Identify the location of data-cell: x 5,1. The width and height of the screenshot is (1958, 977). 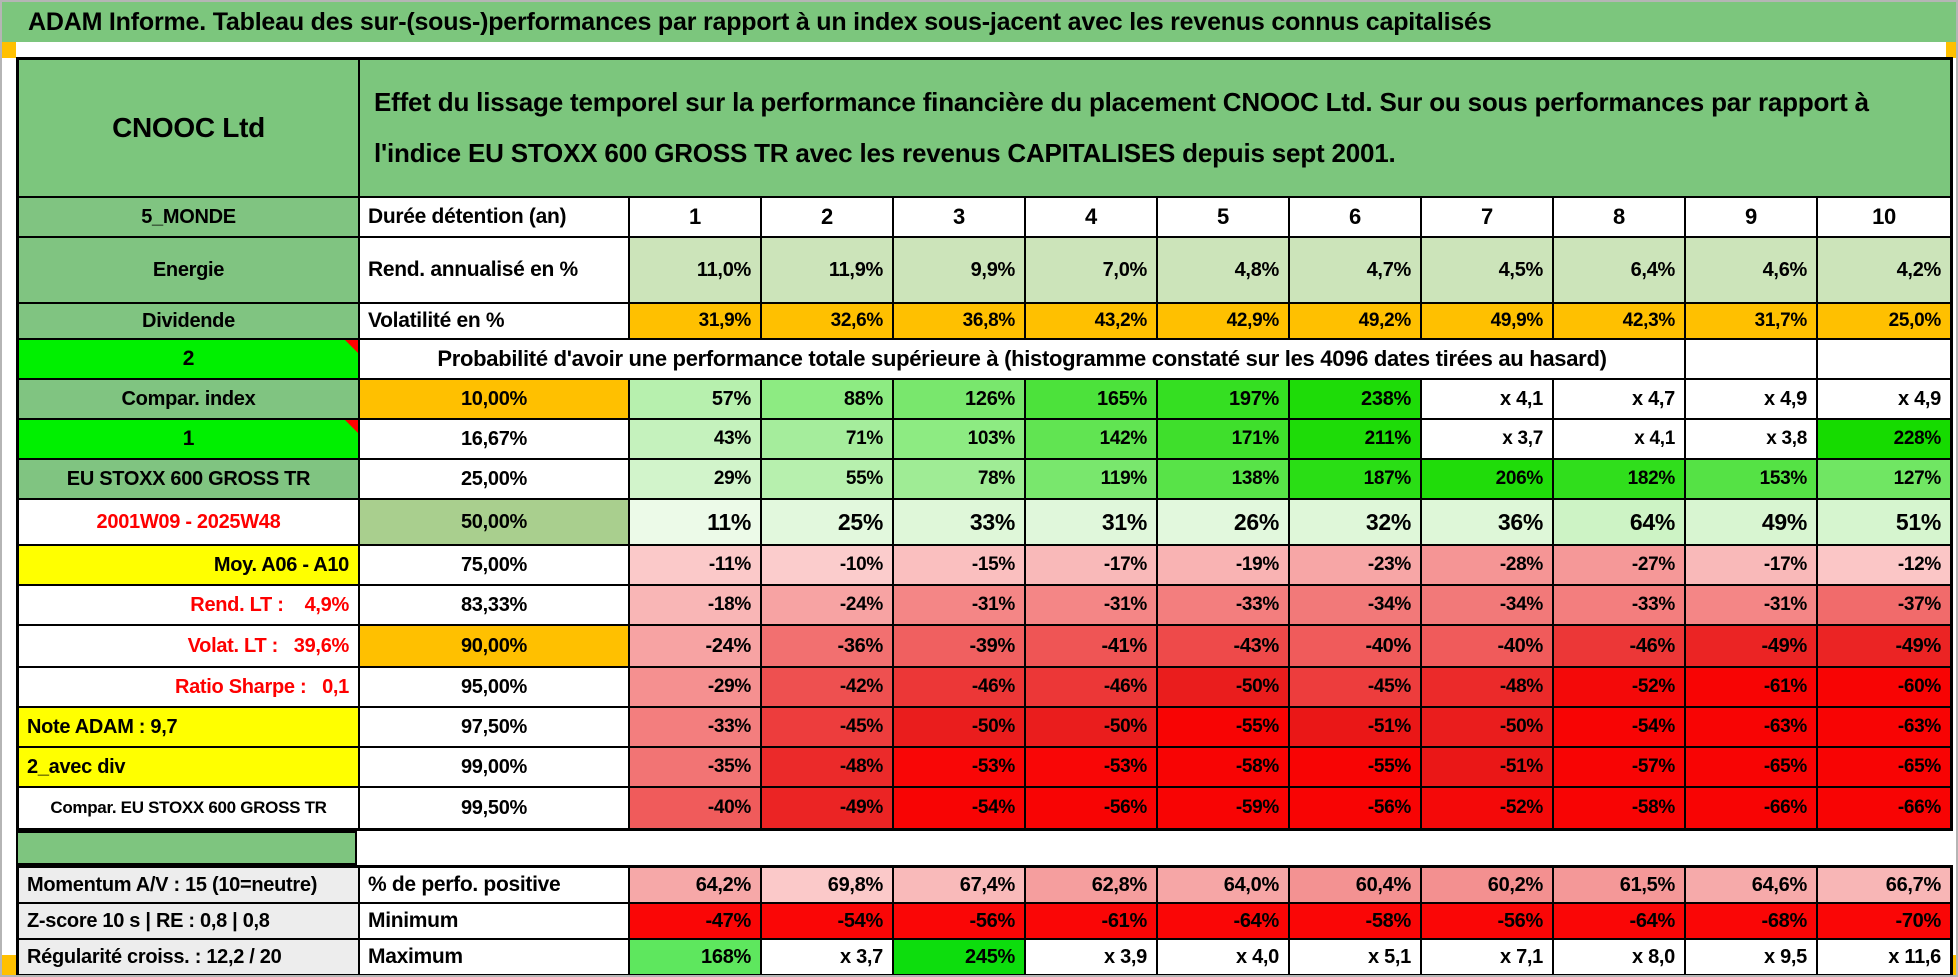
(1356, 957).